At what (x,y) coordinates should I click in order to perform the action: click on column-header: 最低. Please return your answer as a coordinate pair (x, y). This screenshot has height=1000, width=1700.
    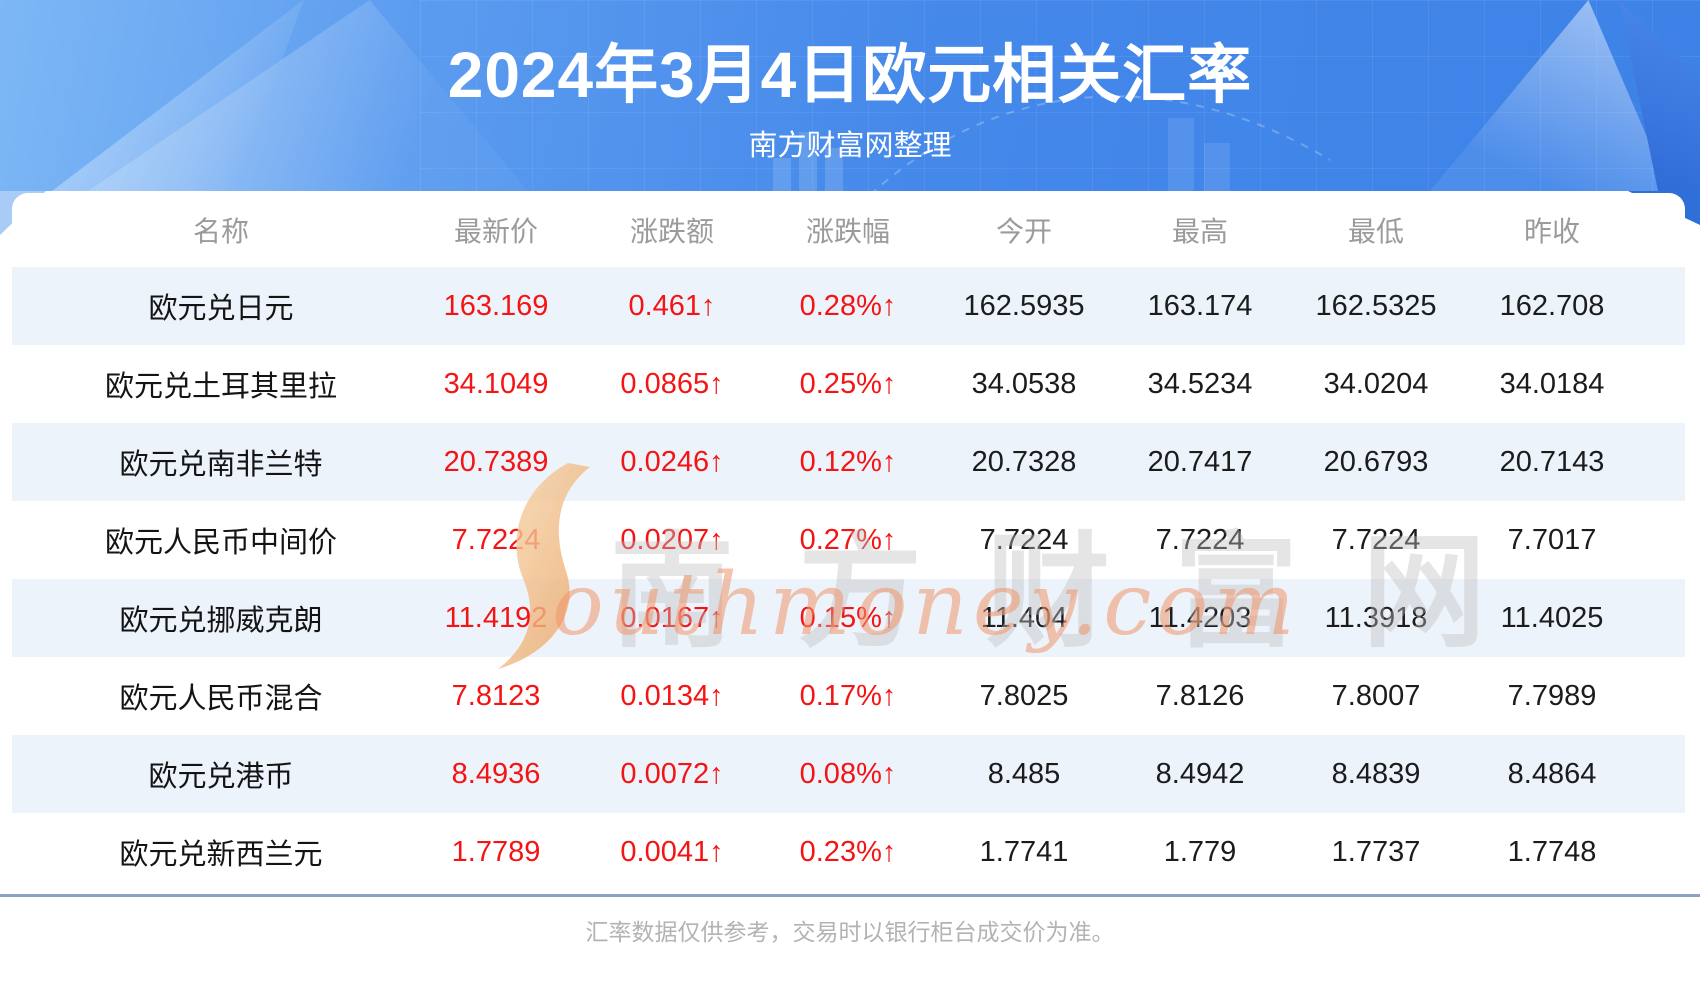
    Looking at the image, I should click on (1375, 231).